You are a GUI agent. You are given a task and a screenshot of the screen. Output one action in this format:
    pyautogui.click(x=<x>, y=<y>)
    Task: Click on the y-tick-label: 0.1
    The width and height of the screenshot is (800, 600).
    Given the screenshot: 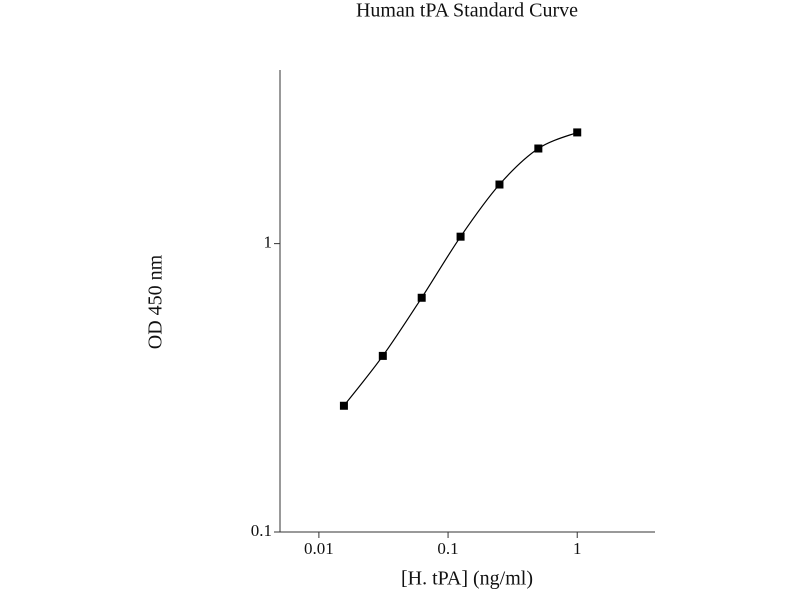 What is the action you would take?
    pyautogui.click(x=261, y=530)
    